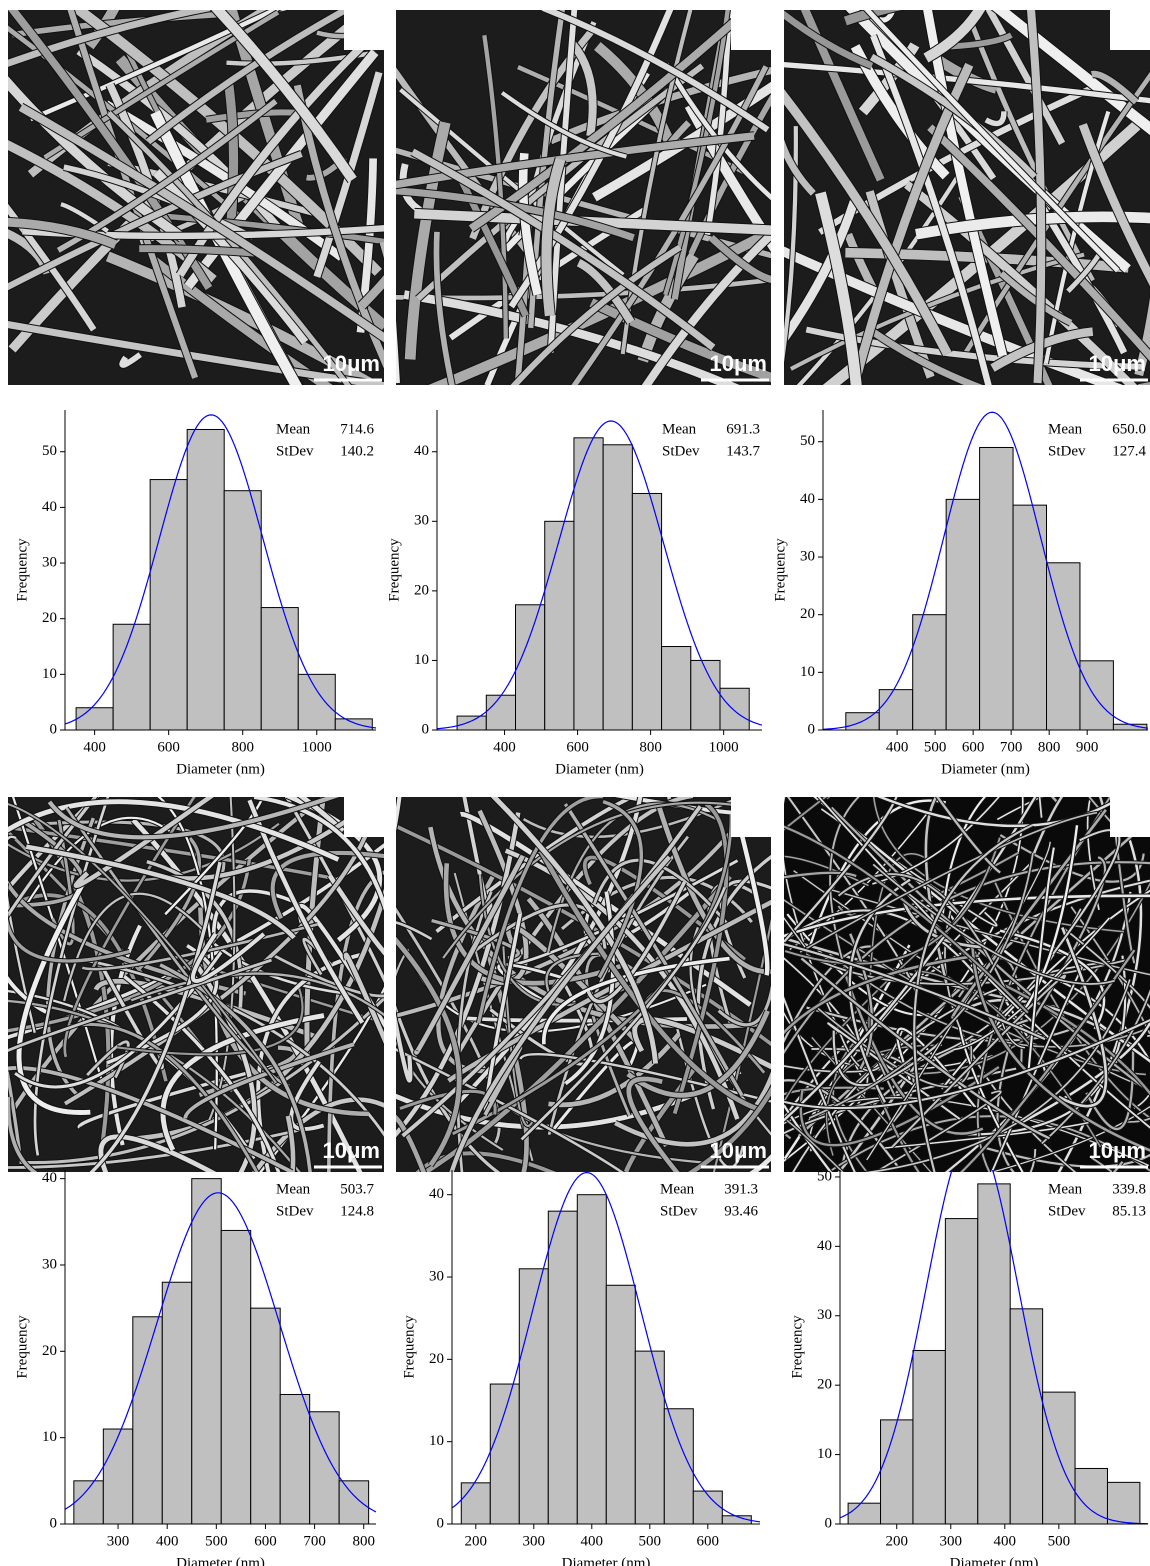  Describe the element at coordinates (220, 1352) in the screenshot. I see `fit-curve` at that location.